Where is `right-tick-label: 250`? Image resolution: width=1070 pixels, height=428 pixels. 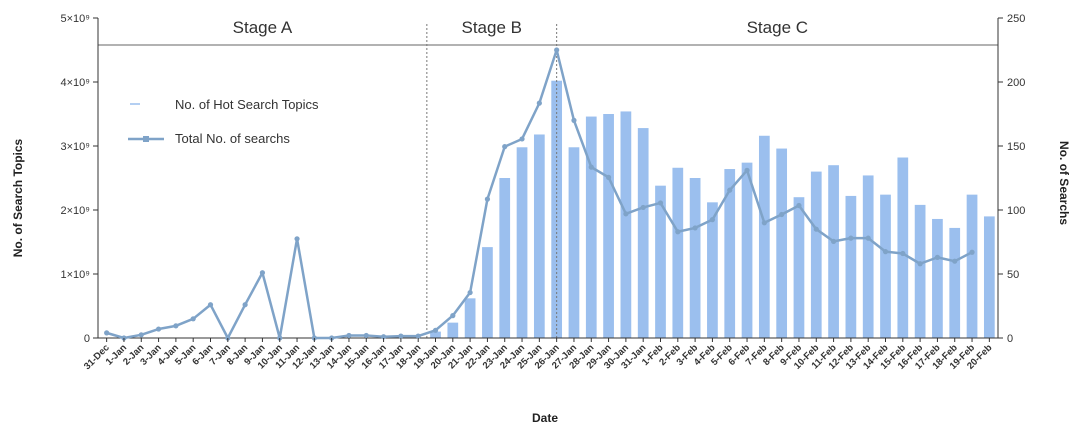 right-tick-label: 250 is located at coordinates (1016, 19).